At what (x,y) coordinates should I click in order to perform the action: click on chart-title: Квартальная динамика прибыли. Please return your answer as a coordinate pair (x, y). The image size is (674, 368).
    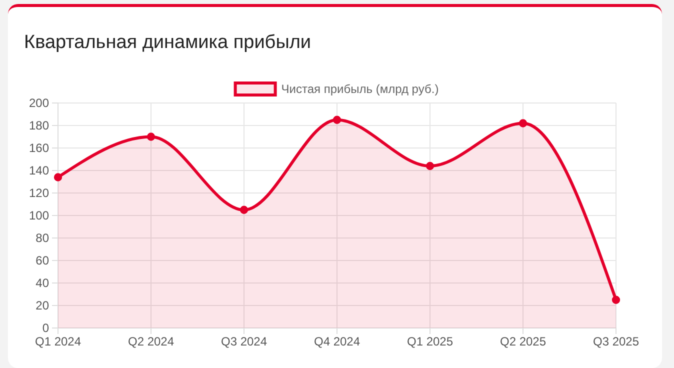
    Looking at the image, I should click on (168, 42).